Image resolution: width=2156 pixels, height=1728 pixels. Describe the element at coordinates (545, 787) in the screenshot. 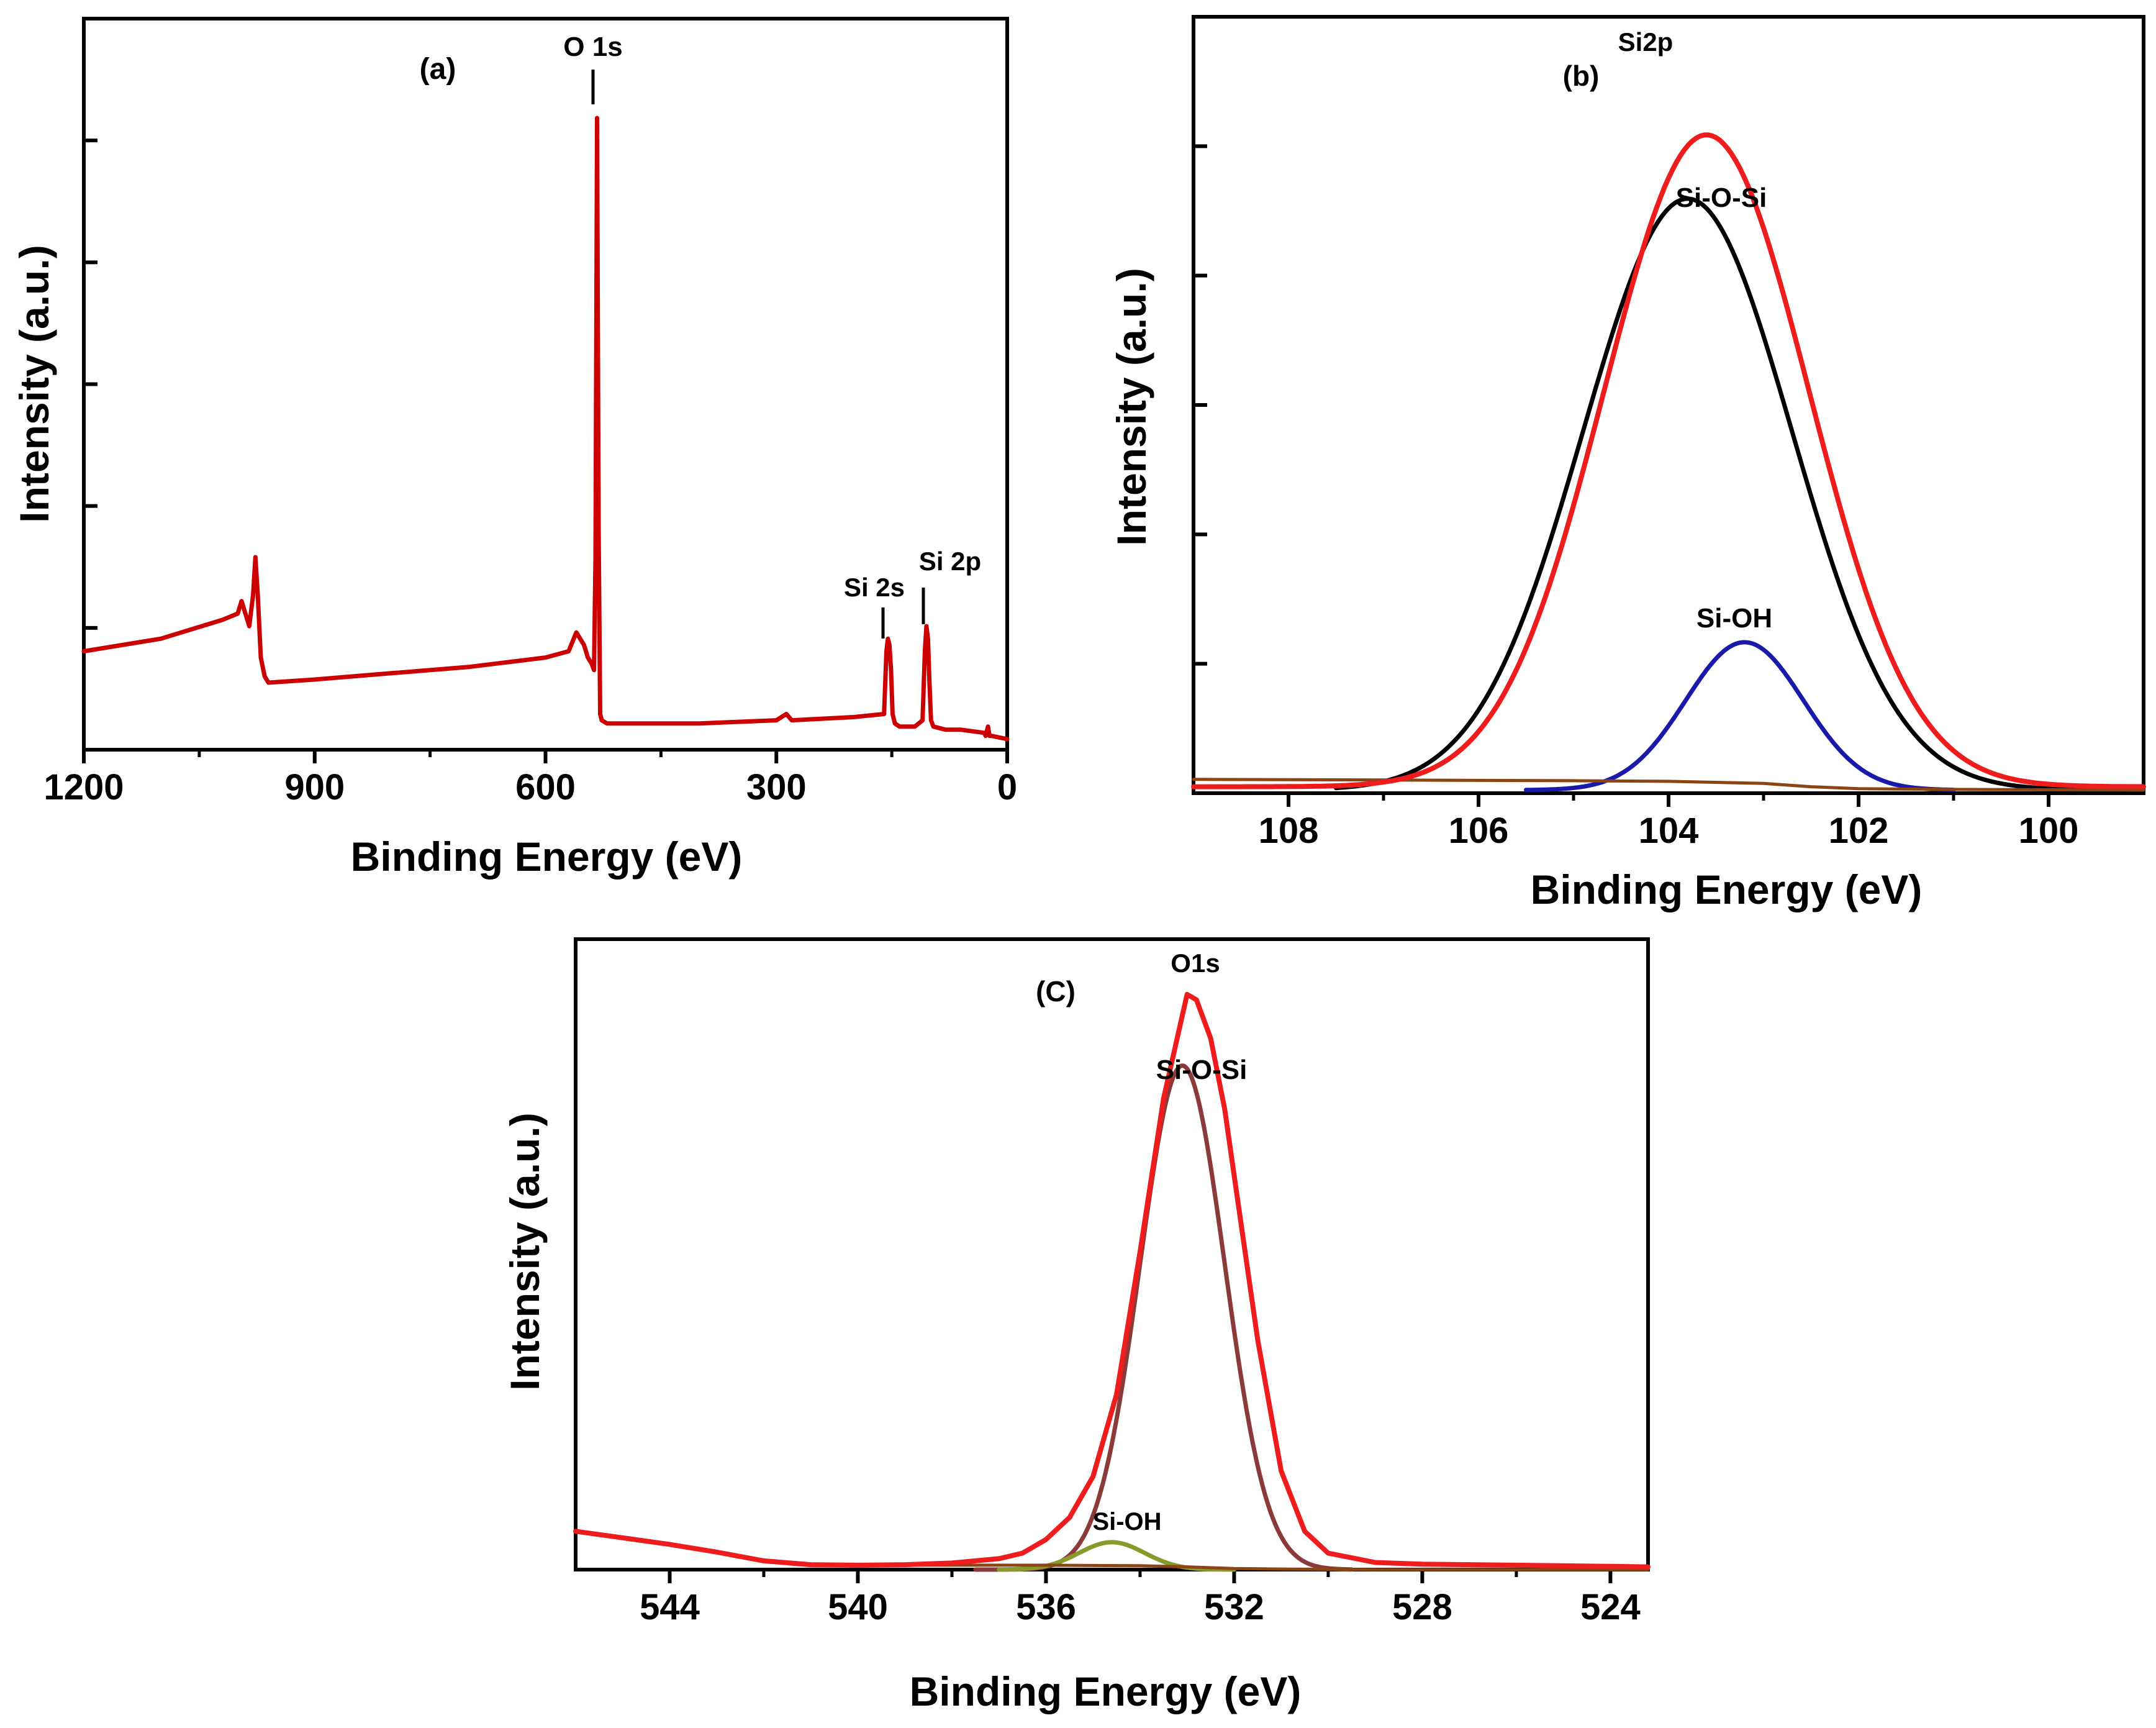

I see `x-tick-label: 600` at that location.